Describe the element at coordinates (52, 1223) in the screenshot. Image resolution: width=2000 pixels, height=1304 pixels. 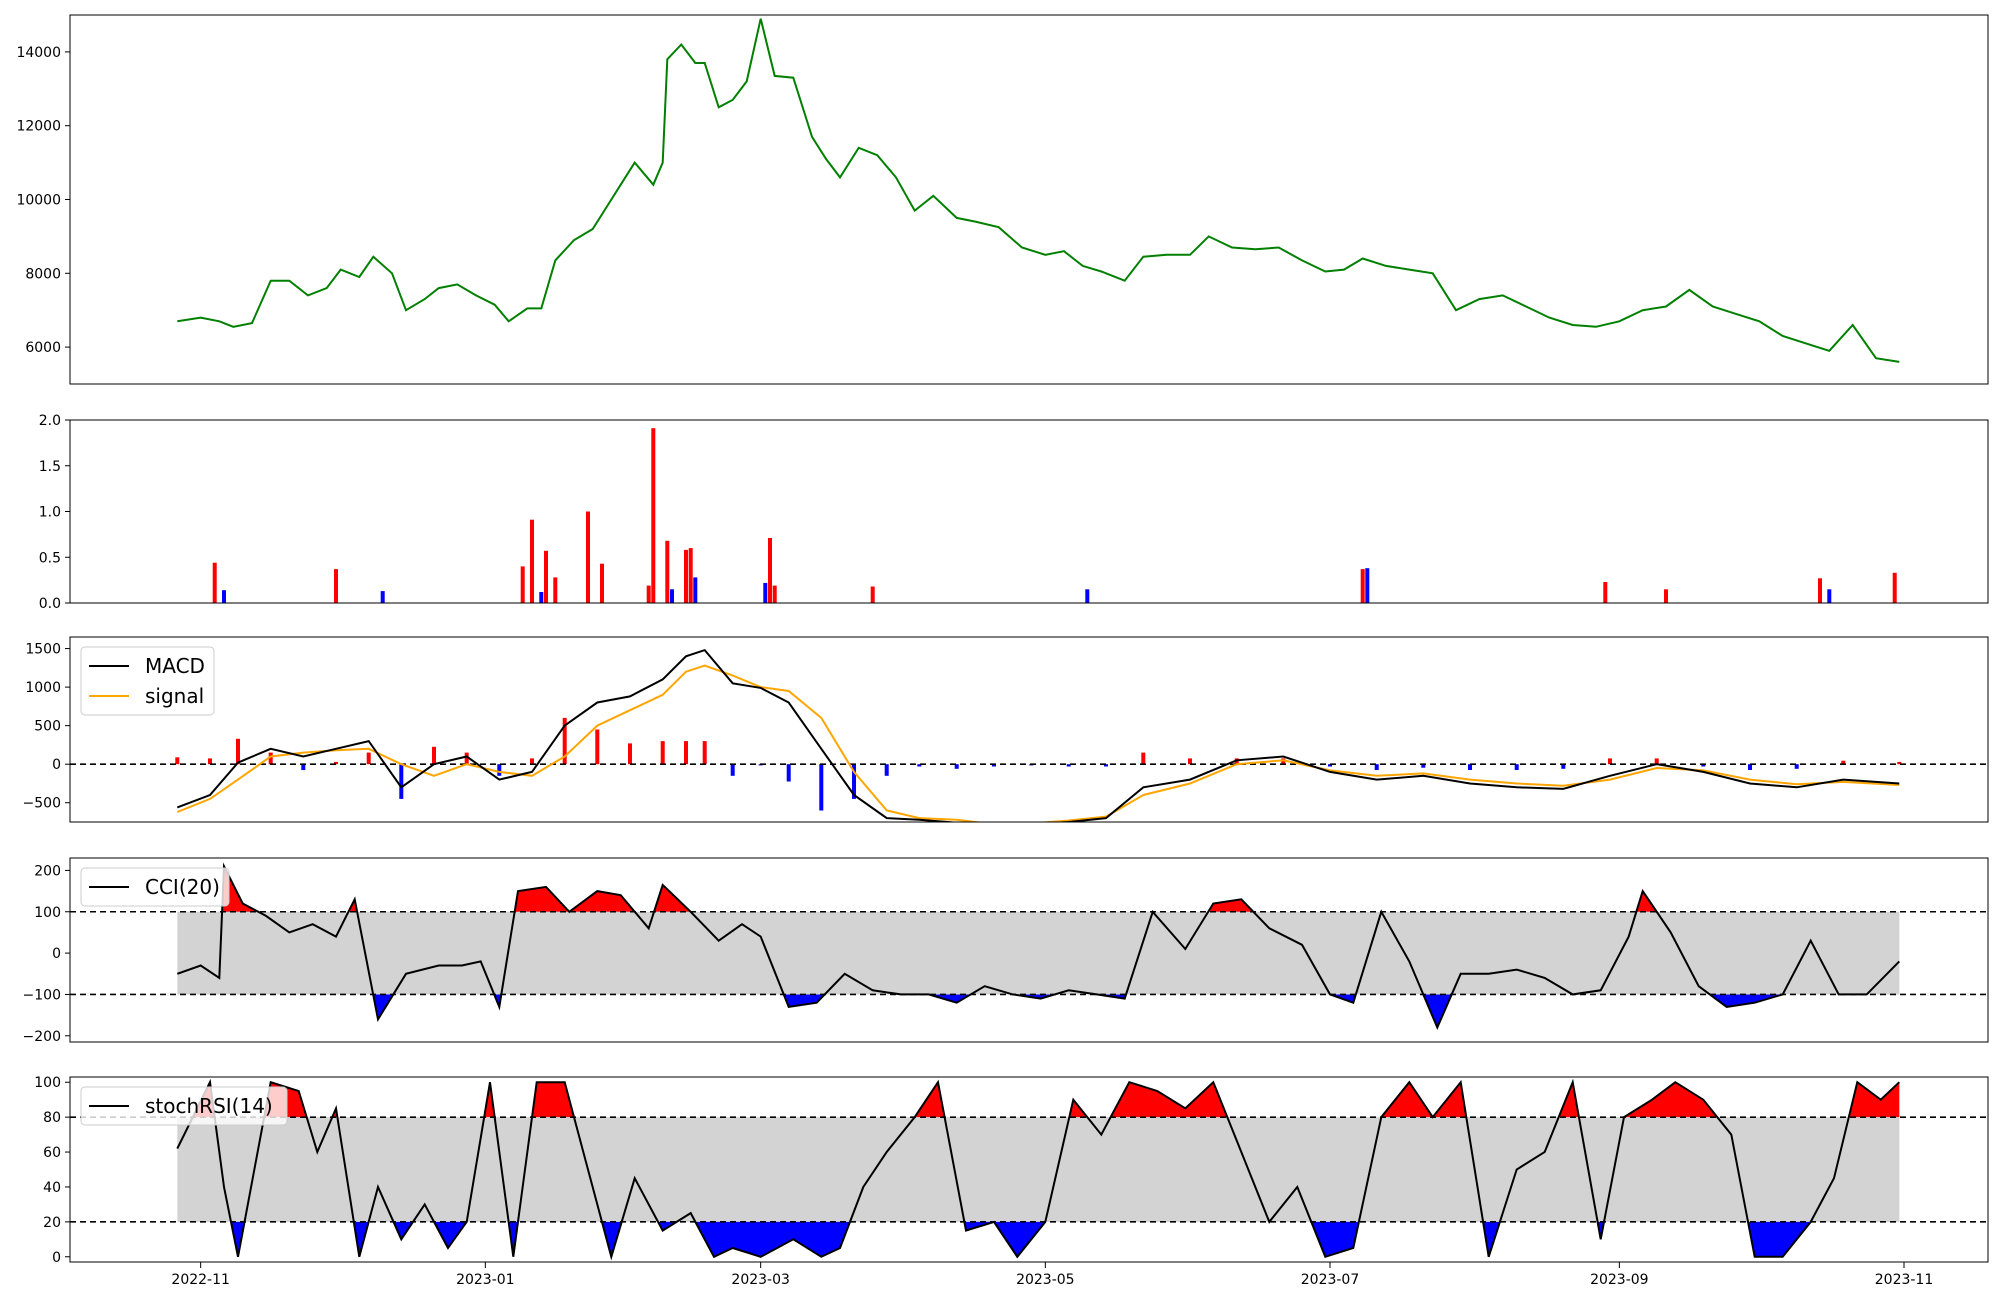
I see `y-tick-label: 20` at that location.